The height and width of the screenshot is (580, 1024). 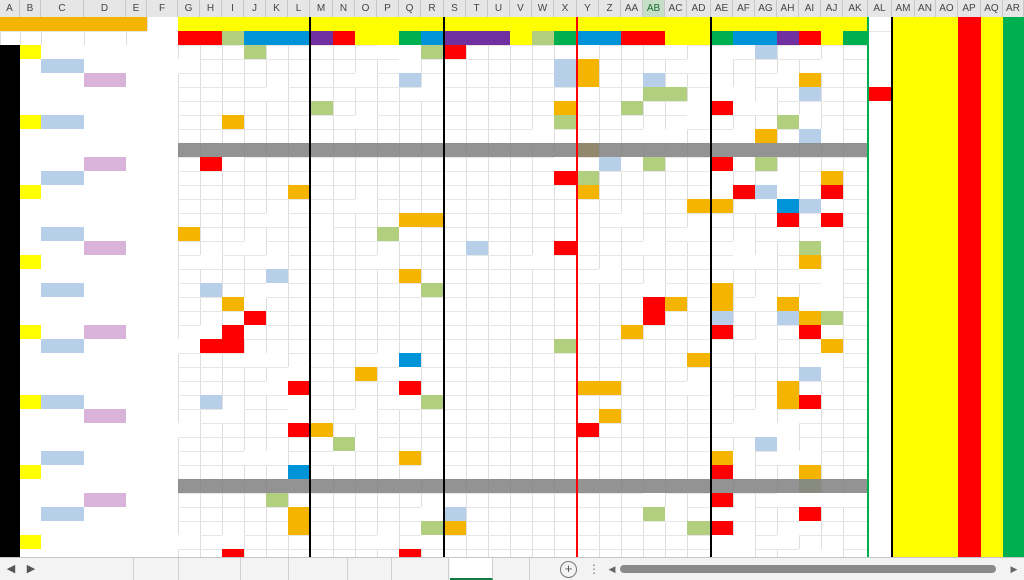 I want to click on horizontal-scrollbar: ◀ ▶, so click(x=815, y=569).